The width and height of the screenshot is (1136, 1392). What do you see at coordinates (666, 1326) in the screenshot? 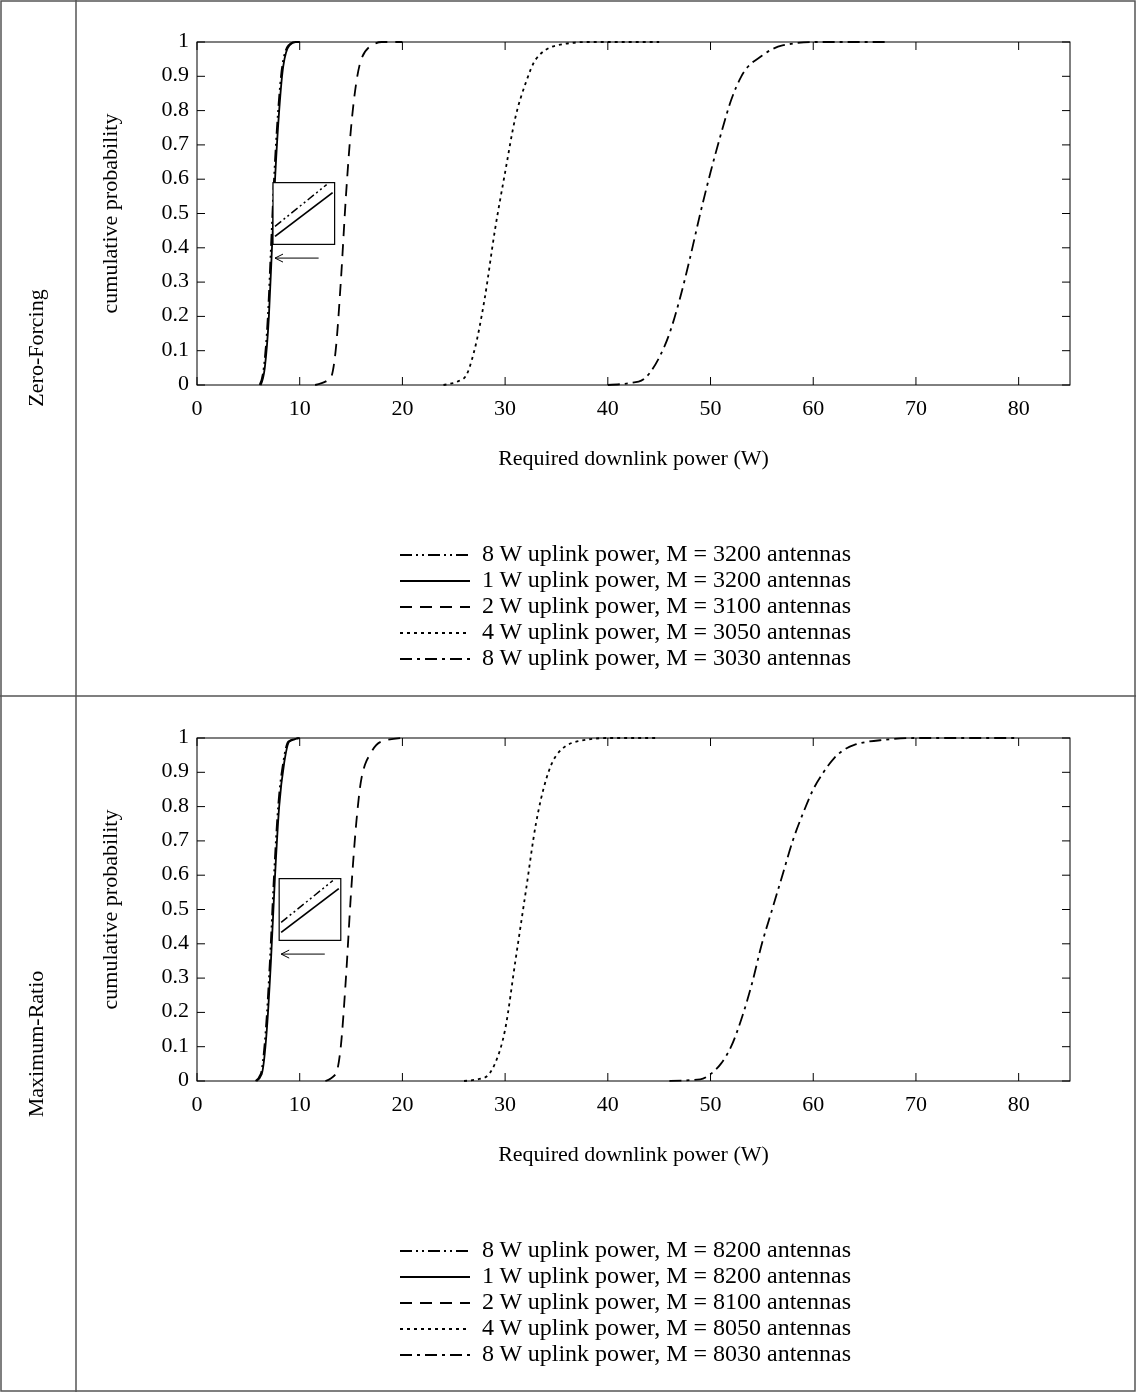
I see `legend-label: 4 W uplink power, M = 8050 antennas` at bounding box center [666, 1326].